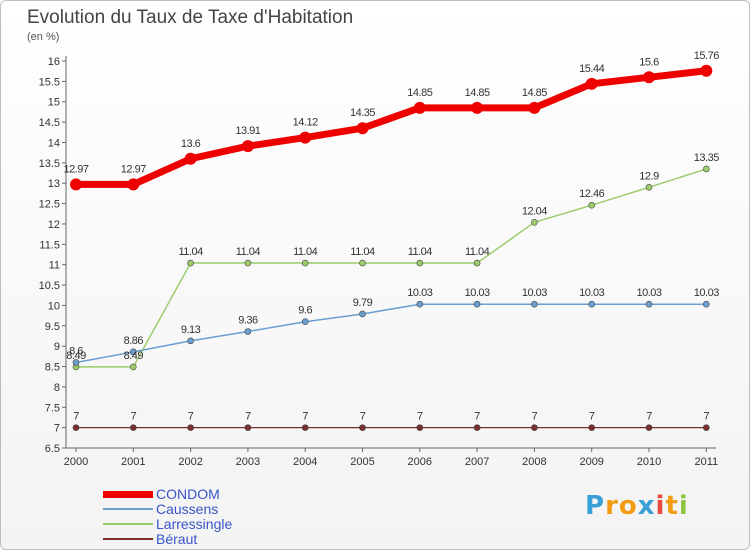 Image resolution: width=750 pixels, height=550 pixels. What do you see at coordinates (362, 462) in the screenshot?
I see `x-tick-label: 2005` at bounding box center [362, 462].